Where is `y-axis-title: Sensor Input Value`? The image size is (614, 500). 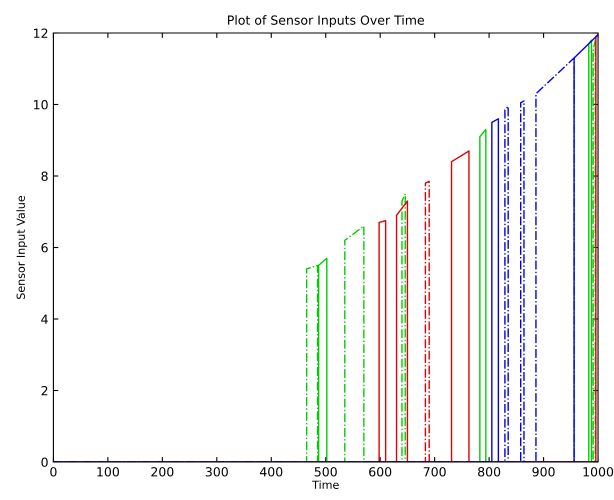
y-axis-title: Sensor Input Value is located at coordinates (22, 247).